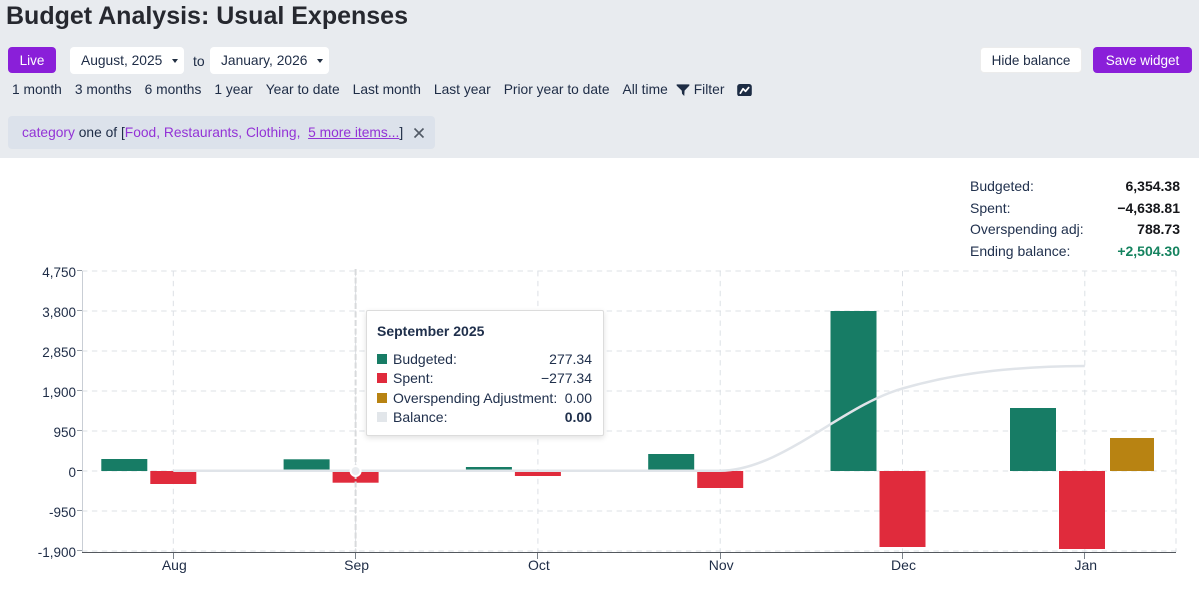 This screenshot has height=606, width=1199. What do you see at coordinates (903, 565) in the screenshot?
I see `svg-text: Dec` at bounding box center [903, 565].